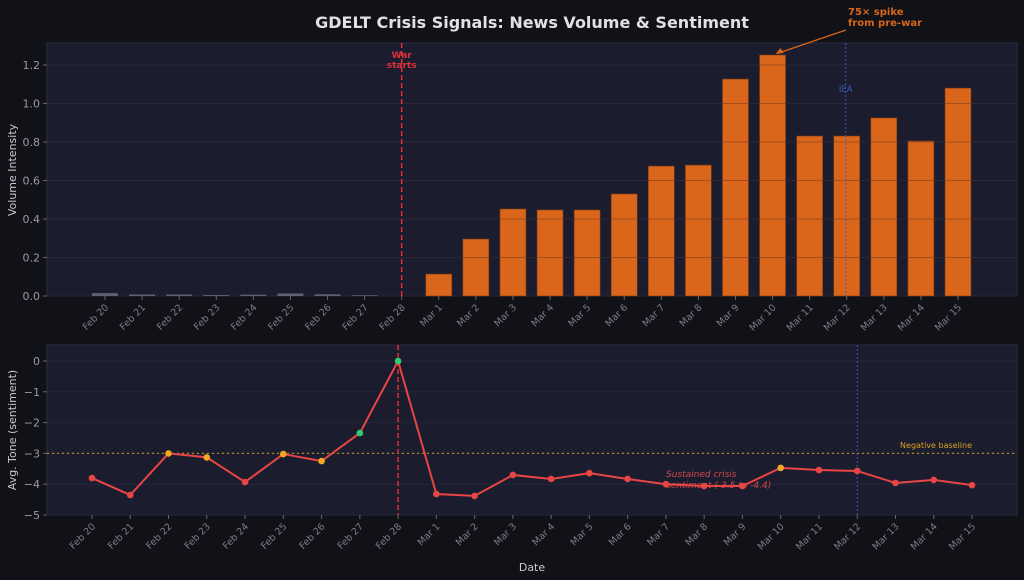 This screenshot has height=580, width=1024. Describe the element at coordinates (532, 567) in the screenshot. I see `x-axis-label: Date` at that location.